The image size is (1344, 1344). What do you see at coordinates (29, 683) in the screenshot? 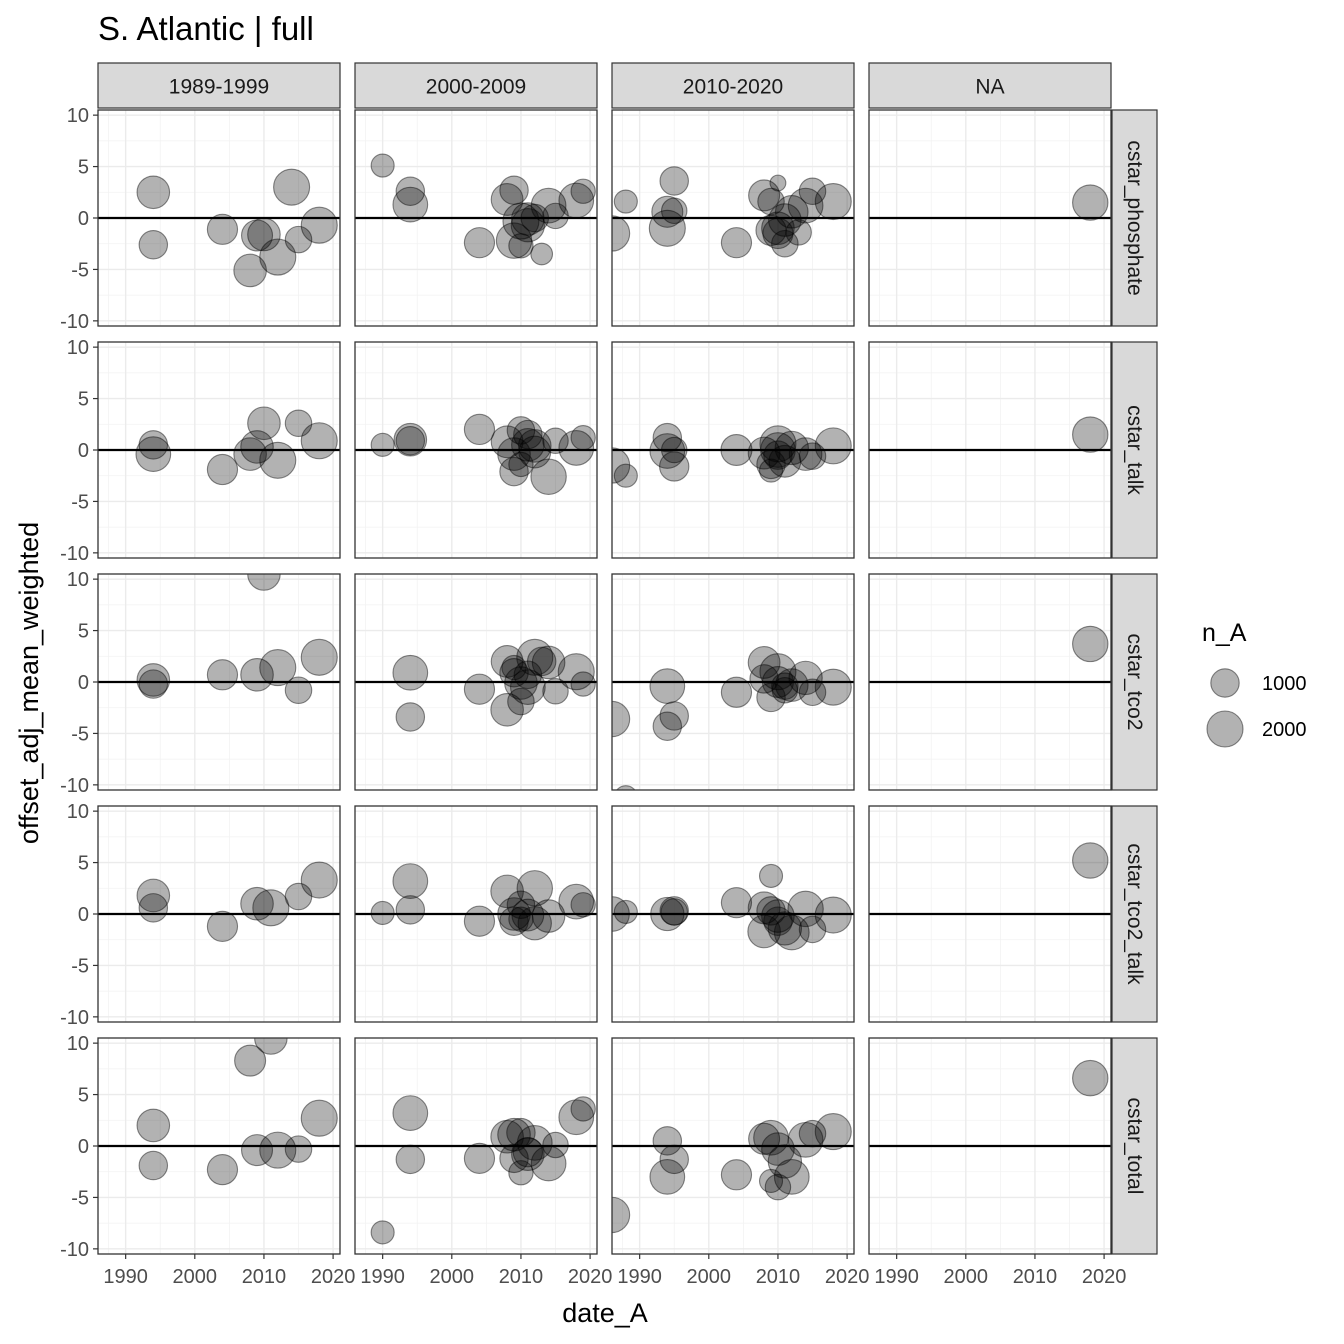
I see `y-axis-title: offset_adj_mean_weighted` at bounding box center [29, 683].